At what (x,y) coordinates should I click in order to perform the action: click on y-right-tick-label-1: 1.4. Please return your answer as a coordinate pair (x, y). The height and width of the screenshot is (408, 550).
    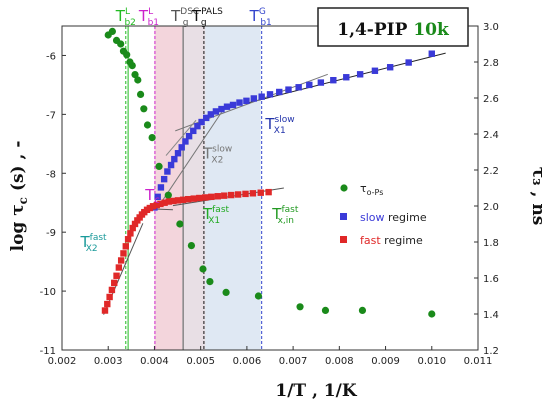
    Looking at the image, I should click on (491, 315).